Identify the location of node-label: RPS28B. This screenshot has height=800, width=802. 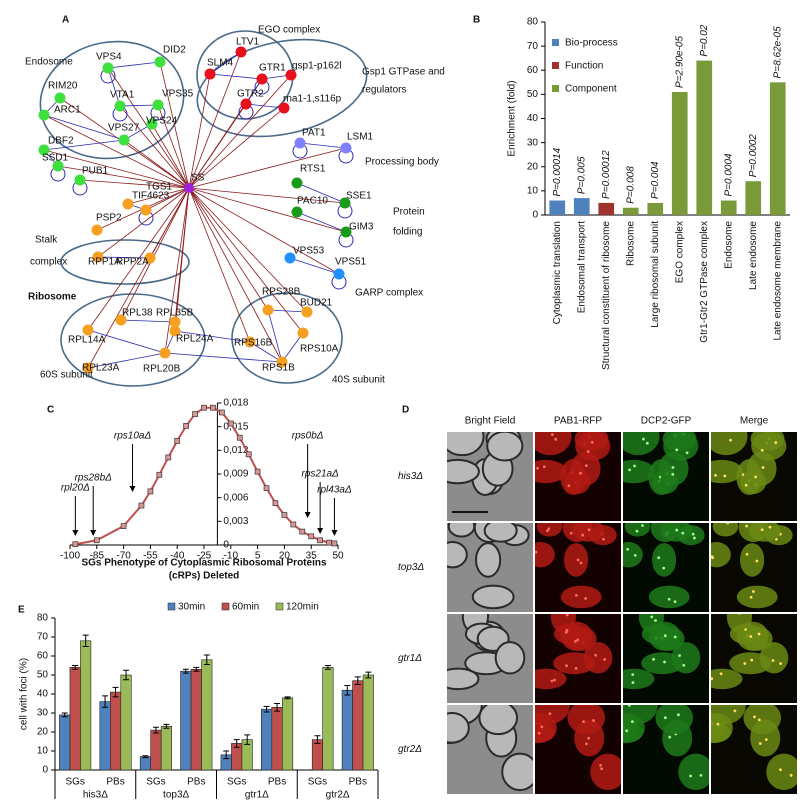
(281, 292).